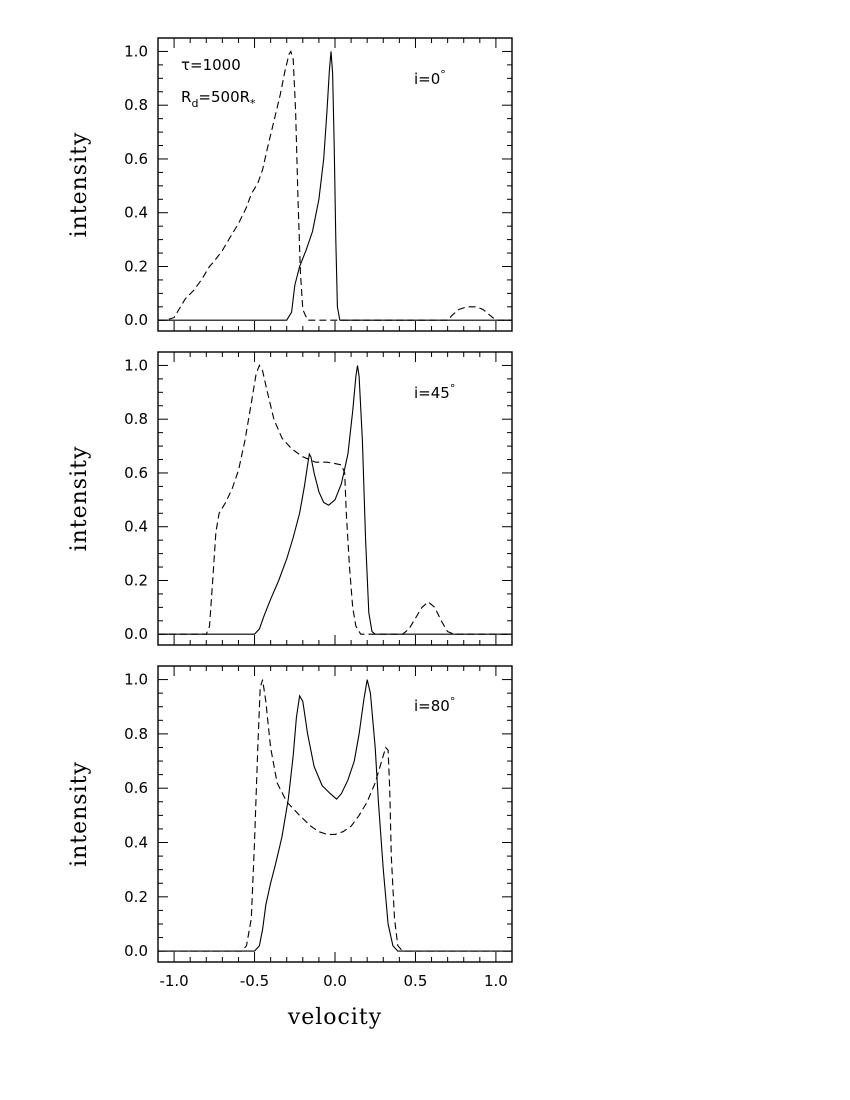 This screenshot has height=1100, width=850. I want to click on radius-annotation-sub: d, so click(194, 103).